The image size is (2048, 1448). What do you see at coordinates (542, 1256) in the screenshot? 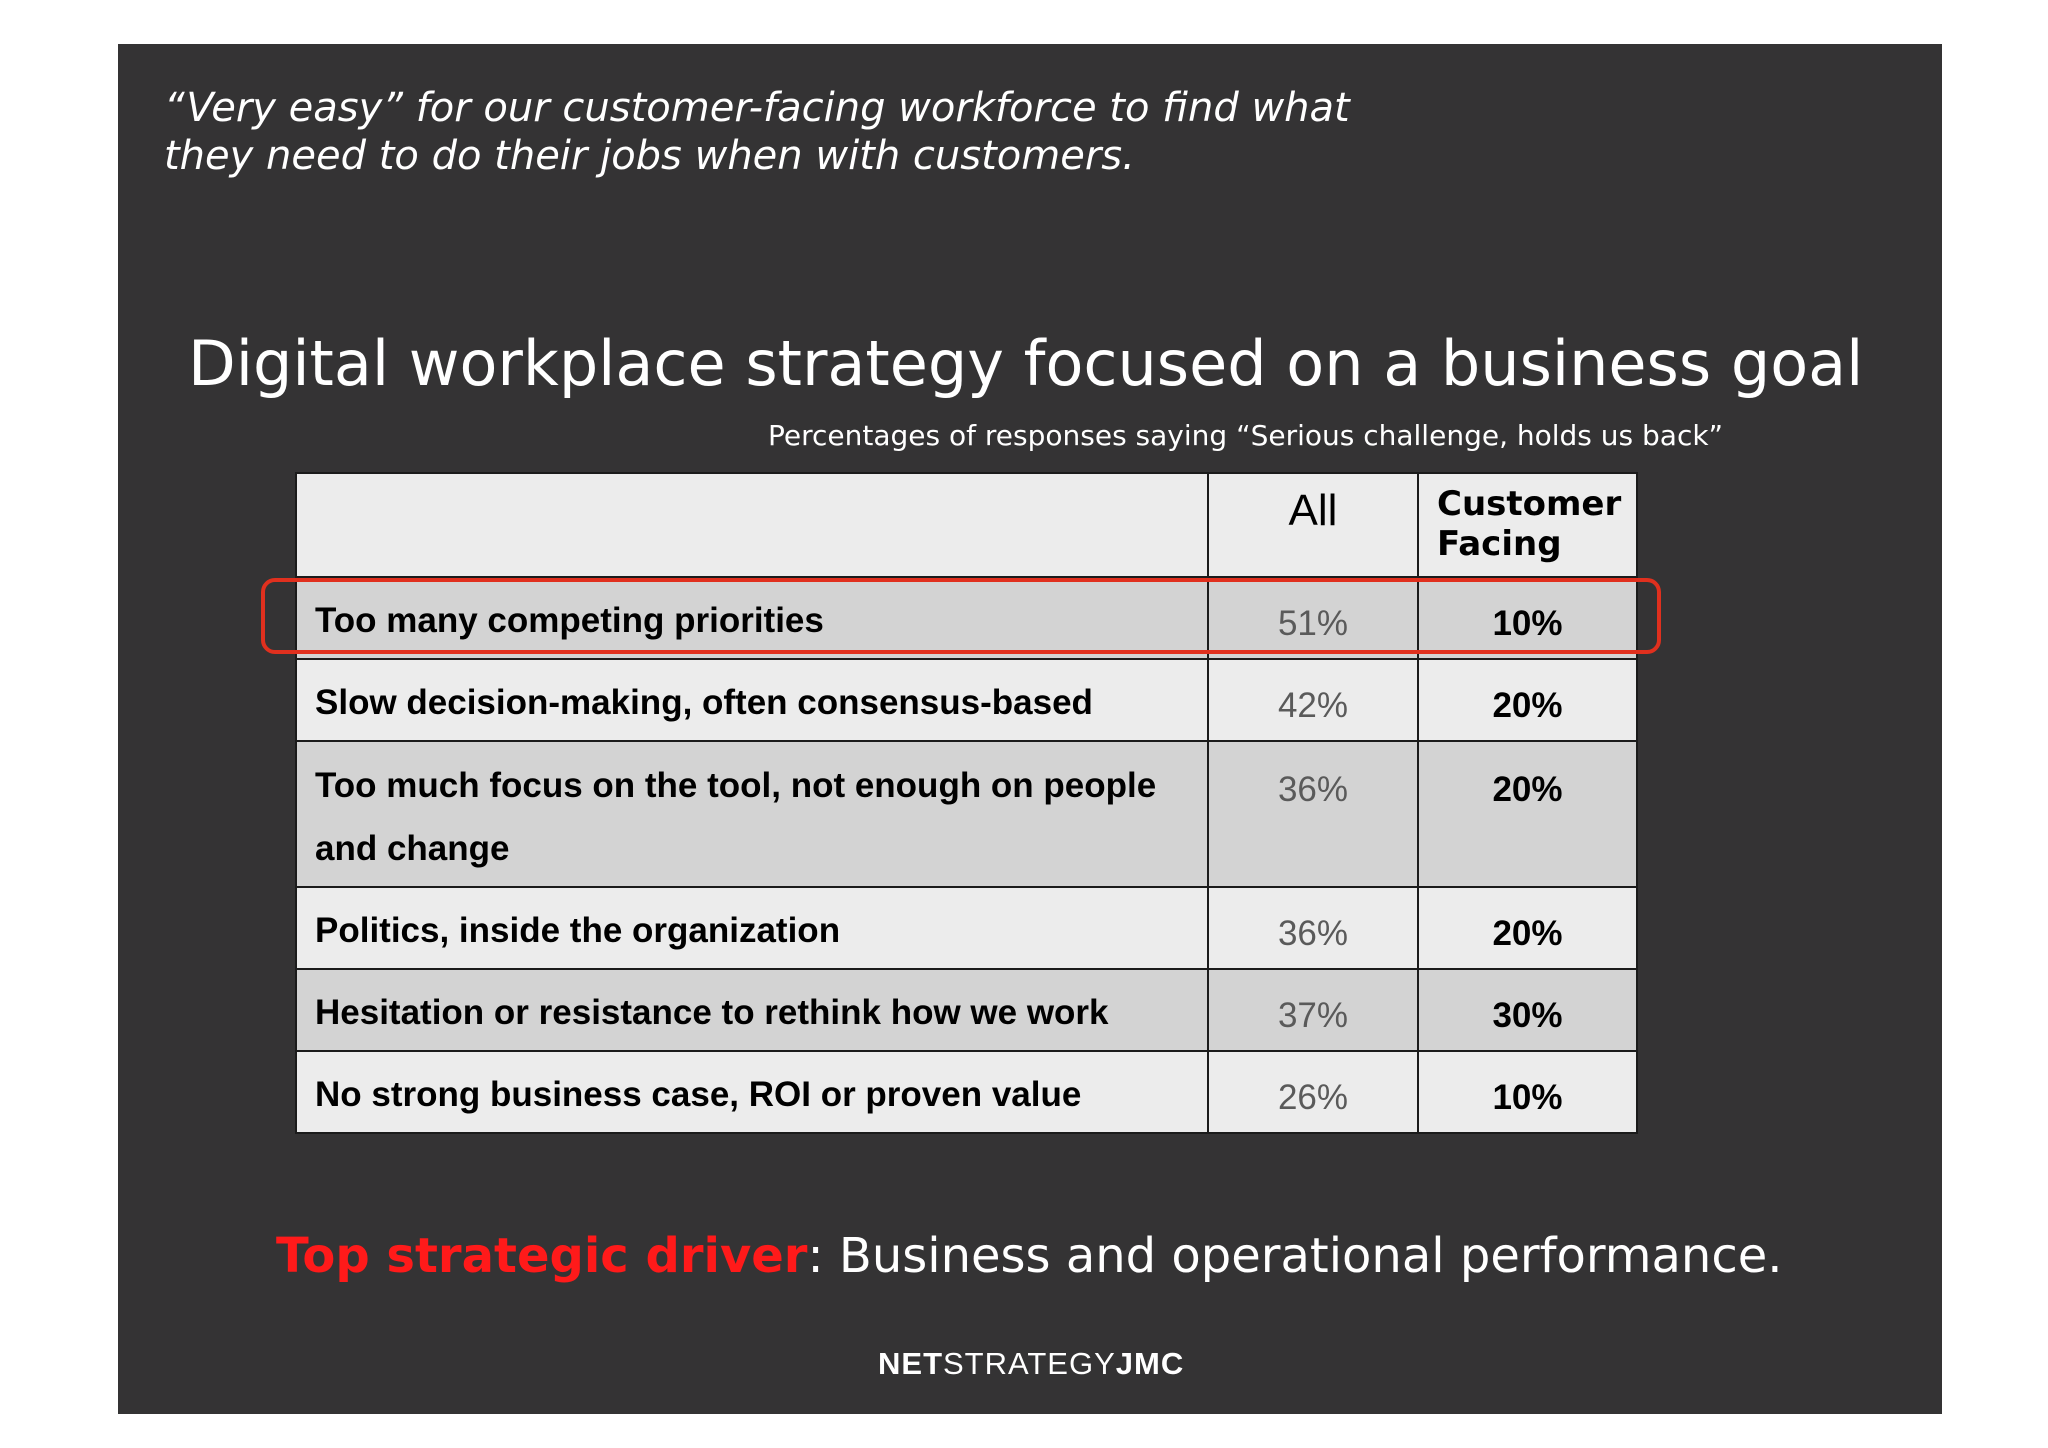
I see `driver-label: Top strategic driver` at bounding box center [542, 1256].